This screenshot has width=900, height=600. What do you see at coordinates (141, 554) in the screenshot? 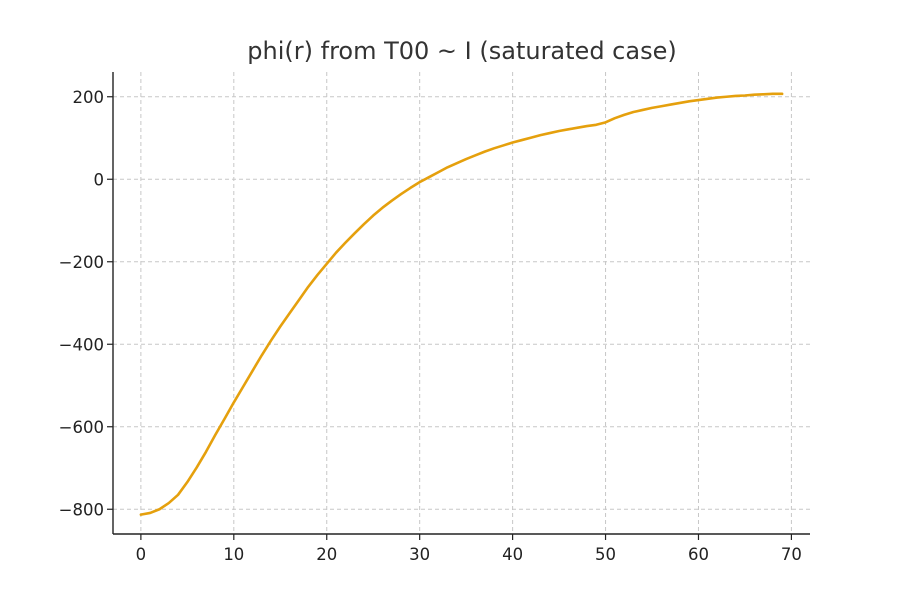
I see `x-tick-label: 0` at bounding box center [141, 554].